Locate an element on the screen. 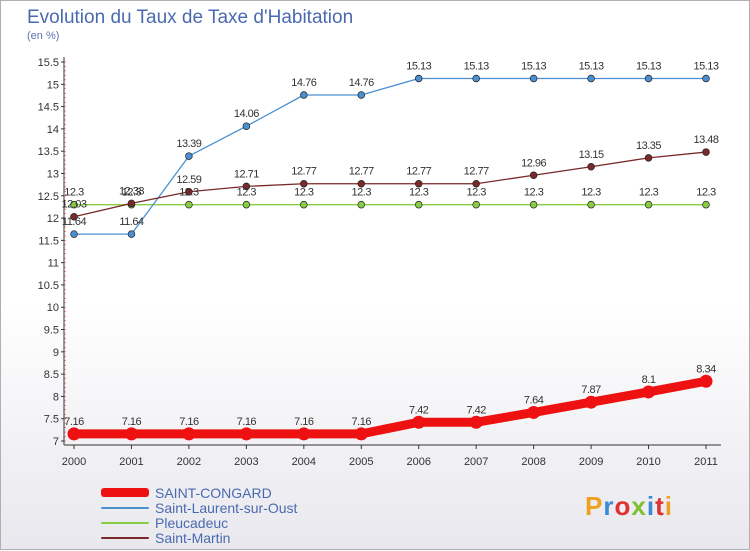 This screenshot has height=551, width=750. logo-text: Proxiti is located at coordinates (629, 506).